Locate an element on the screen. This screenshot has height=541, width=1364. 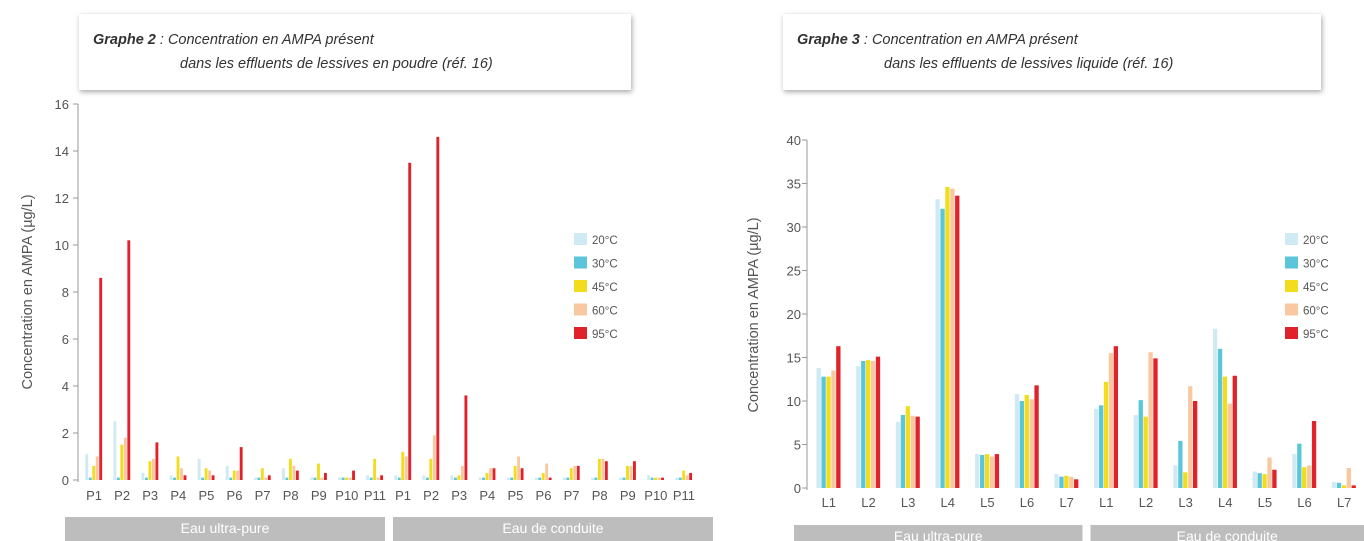
x-category-label: L7 is located at coordinates (1344, 502).